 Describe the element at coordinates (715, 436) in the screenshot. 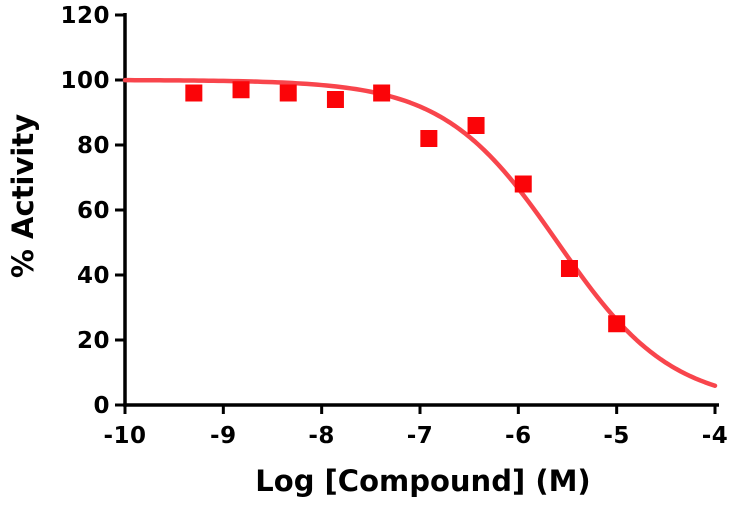

I see `x-tick-label: -4` at that location.